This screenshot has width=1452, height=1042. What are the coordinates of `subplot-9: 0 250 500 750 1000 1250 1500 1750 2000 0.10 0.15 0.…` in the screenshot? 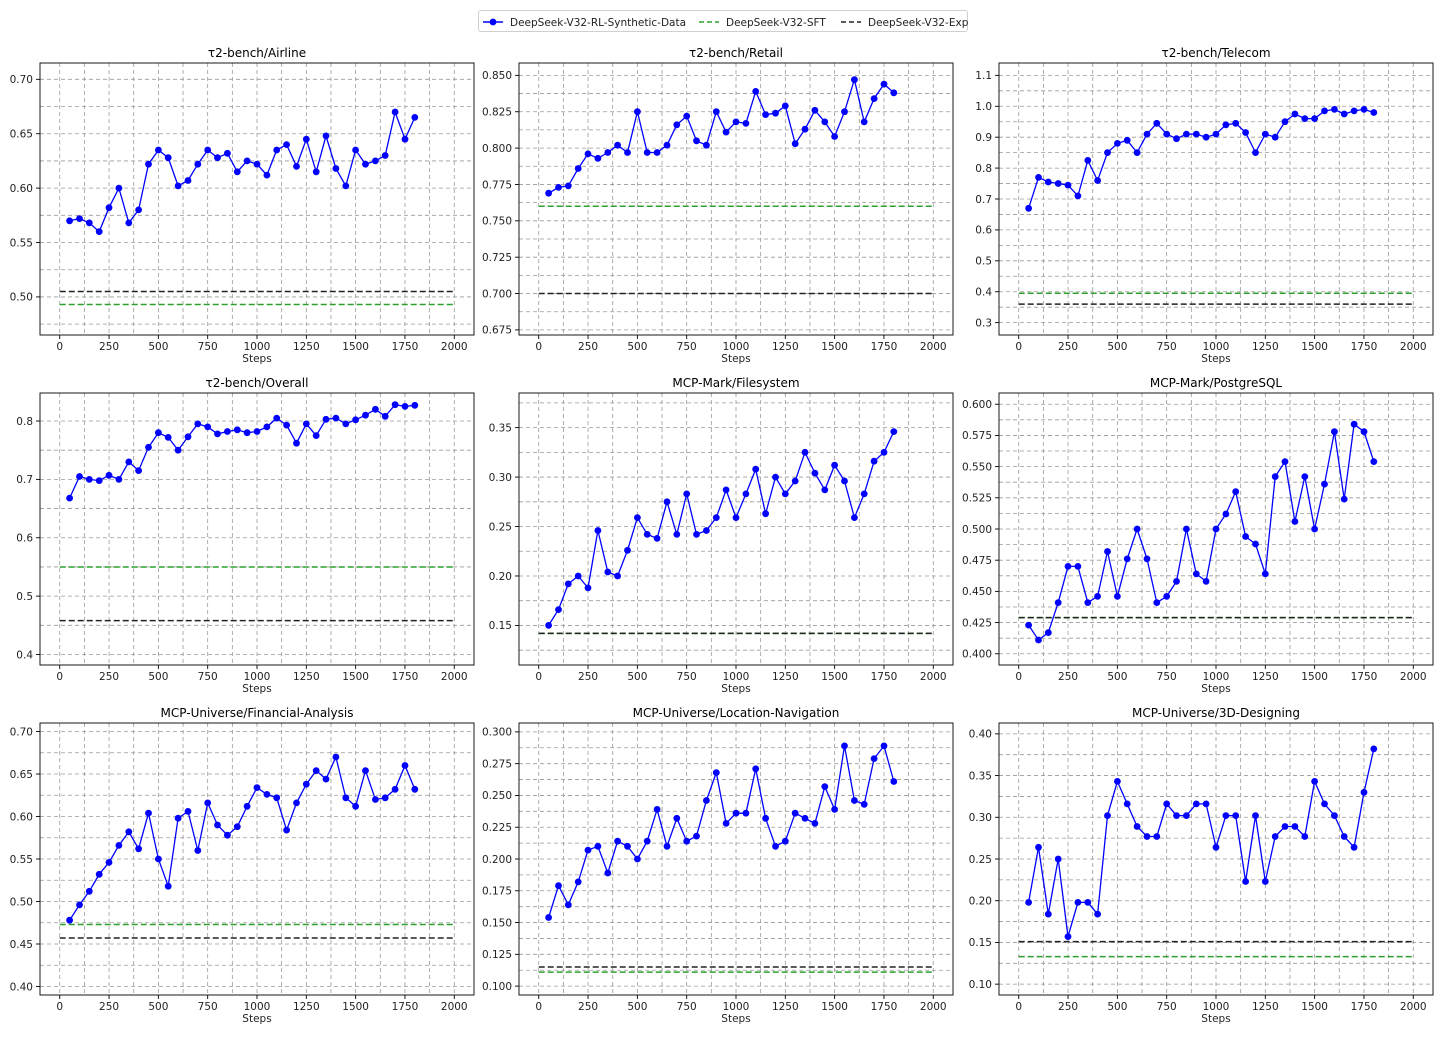 It's located at (1201, 865).